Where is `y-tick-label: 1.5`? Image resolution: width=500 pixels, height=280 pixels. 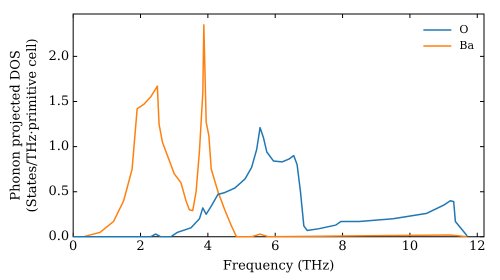 y-tick-label: 1.5 is located at coordinates (59, 101).